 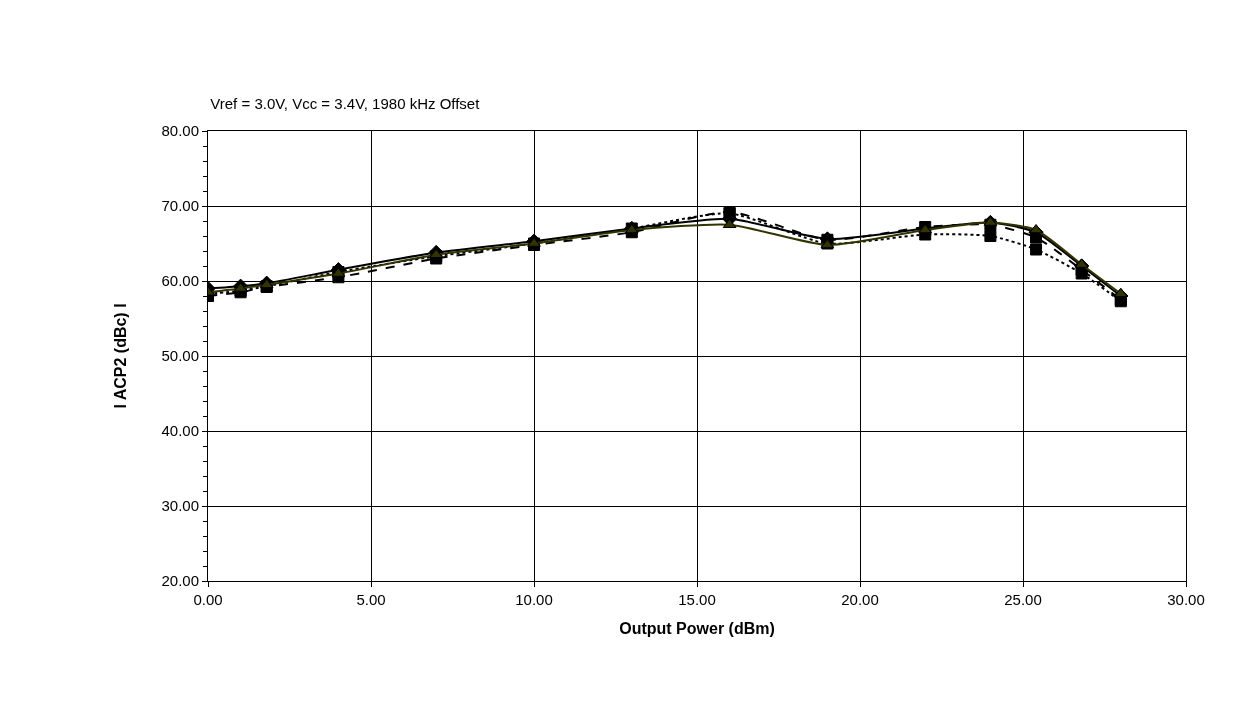 I want to click on y-tick-label: 60.00, so click(x=180, y=281).